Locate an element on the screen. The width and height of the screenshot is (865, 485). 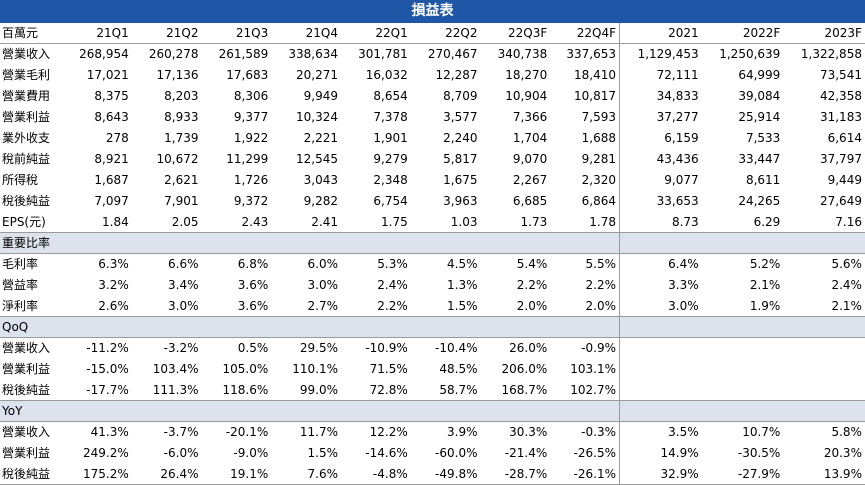
cell: 24,265 is located at coordinates (759, 201).